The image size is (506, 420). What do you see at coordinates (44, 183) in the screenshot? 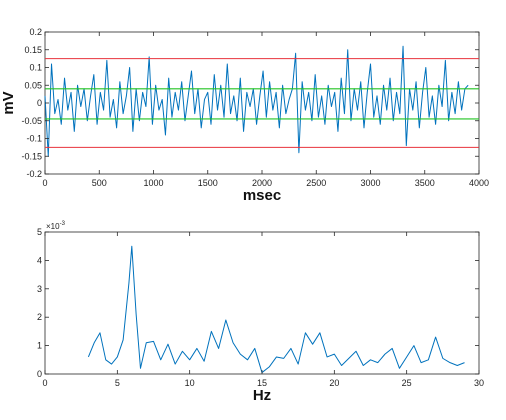
I see `top-x-tick-label: 0` at bounding box center [44, 183].